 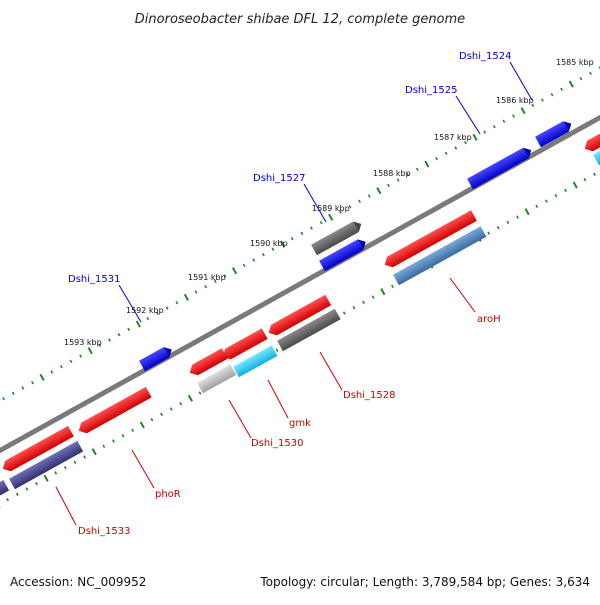 I want to click on gene-cyan-edge, so click(x=596, y=156).